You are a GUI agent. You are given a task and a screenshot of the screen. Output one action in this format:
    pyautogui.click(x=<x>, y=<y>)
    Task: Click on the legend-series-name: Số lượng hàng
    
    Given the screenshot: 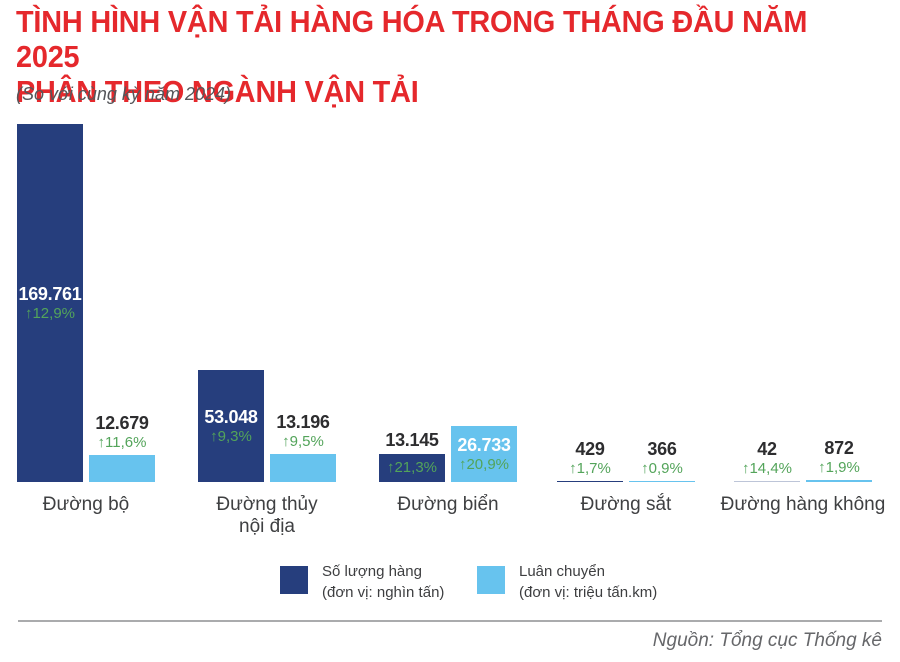 What is the action you would take?
    pyautogui.click(x=372, y=571)
    